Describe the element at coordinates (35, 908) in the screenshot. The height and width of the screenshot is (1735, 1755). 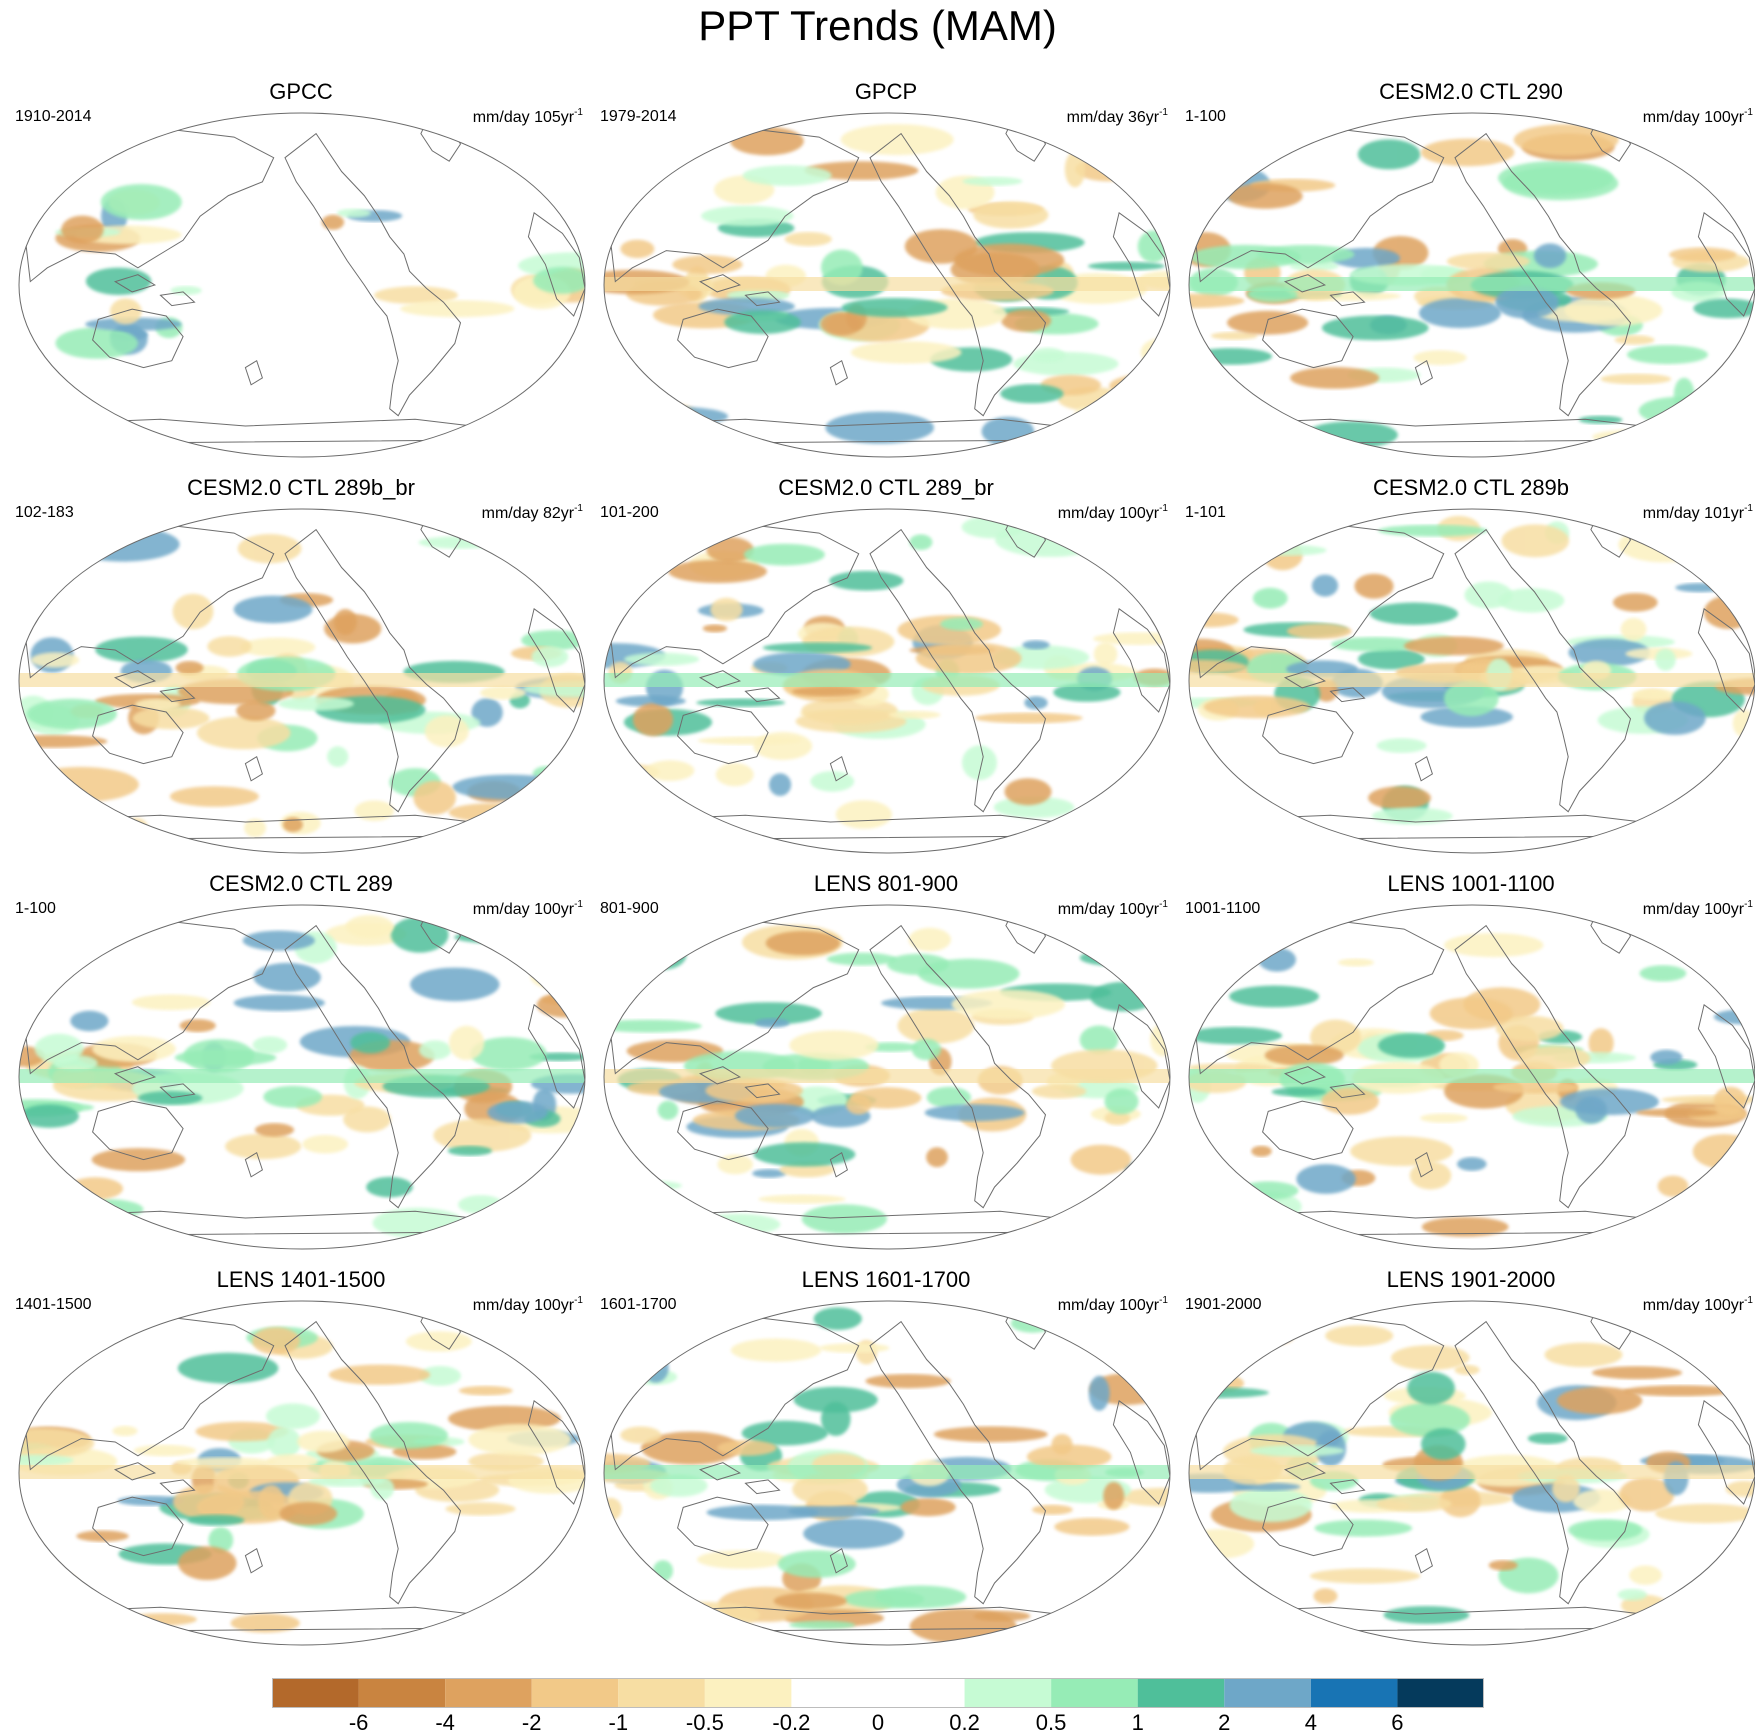
I see `panel-period: 1-100` at that location.